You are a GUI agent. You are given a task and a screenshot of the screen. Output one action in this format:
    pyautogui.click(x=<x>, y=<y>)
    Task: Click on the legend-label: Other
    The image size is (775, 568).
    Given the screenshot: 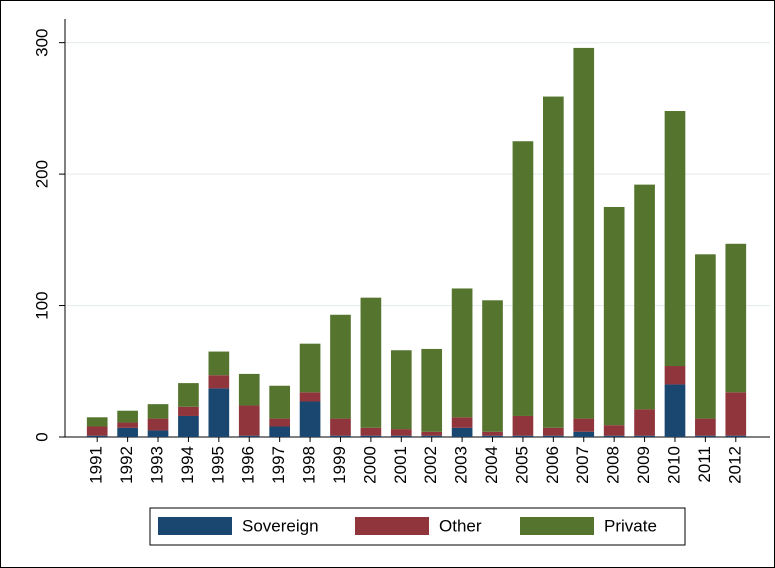 What is the action you would take?
    pyautogui.click(x=460, y=525)
    